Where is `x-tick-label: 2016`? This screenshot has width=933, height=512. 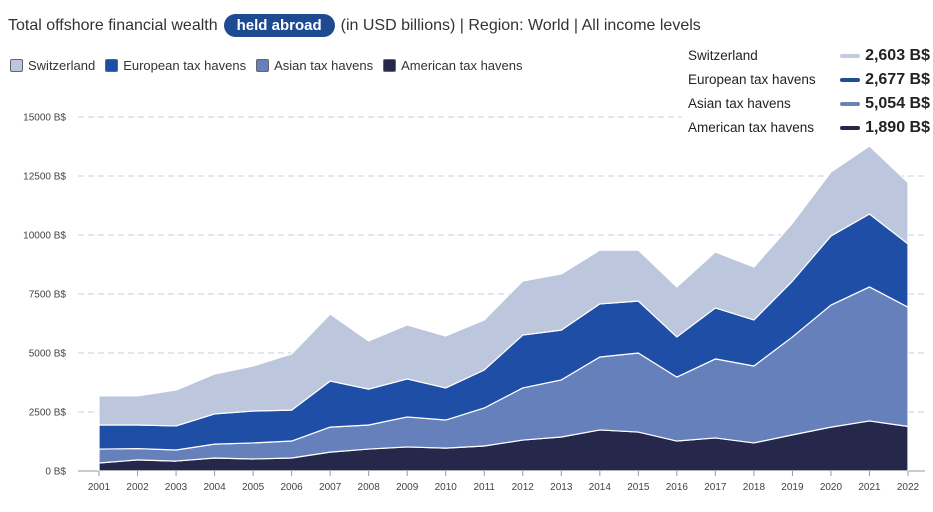 x-tick-label: 2016 is located at coordinates (677, 487).